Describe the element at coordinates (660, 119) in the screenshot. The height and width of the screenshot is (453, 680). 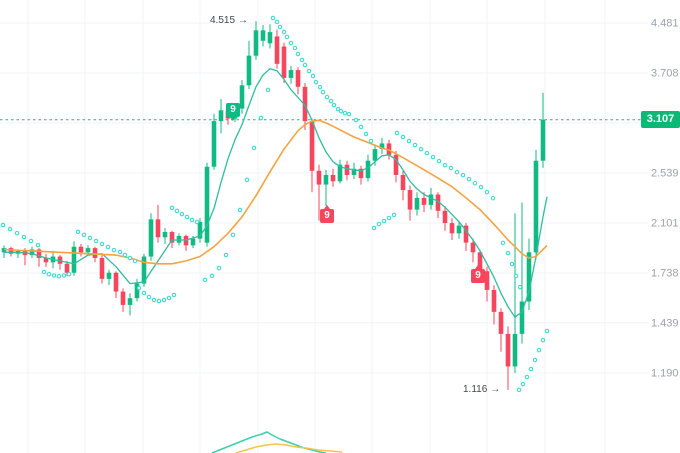
I see `current-price-badge: 3.107` at that location.